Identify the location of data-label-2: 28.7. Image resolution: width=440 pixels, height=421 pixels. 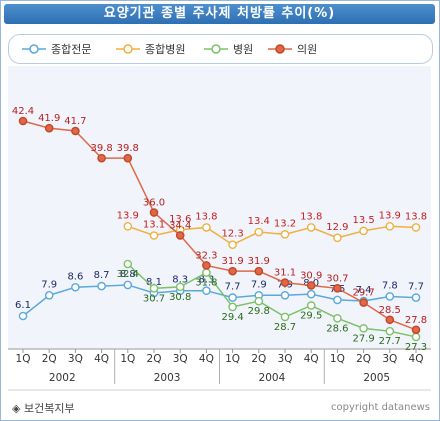
(285, 327).